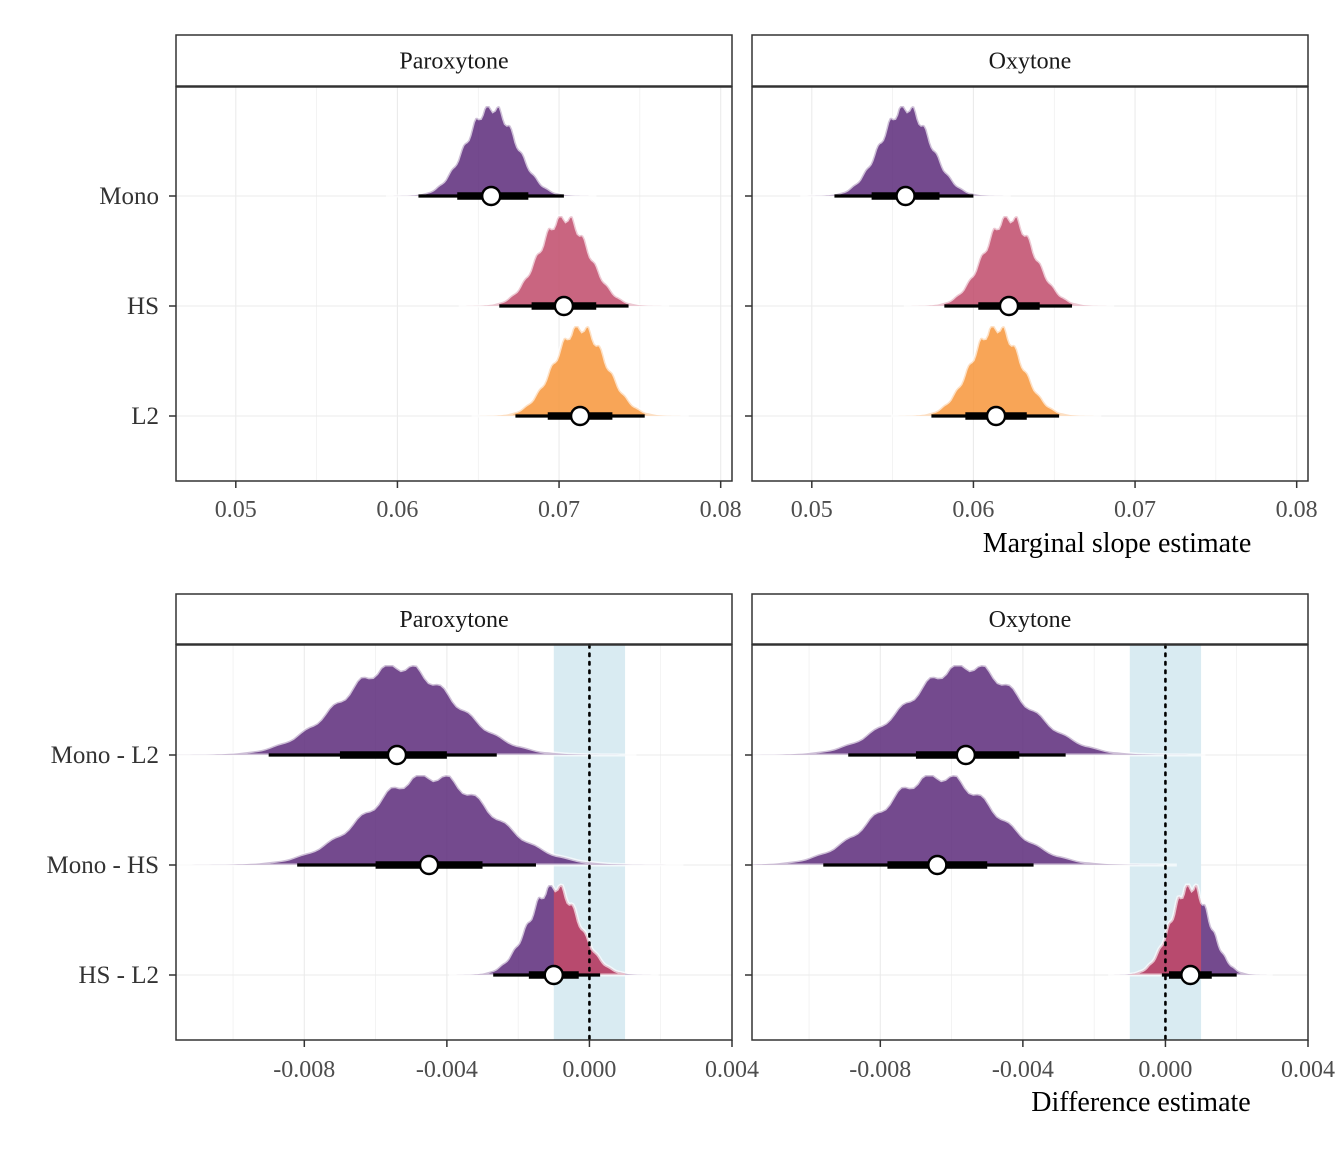  What do you see at coordinates (118, 975) in the screenshot?
I see `y-tick-label: HS - L2` at bounding box center [118, 975].